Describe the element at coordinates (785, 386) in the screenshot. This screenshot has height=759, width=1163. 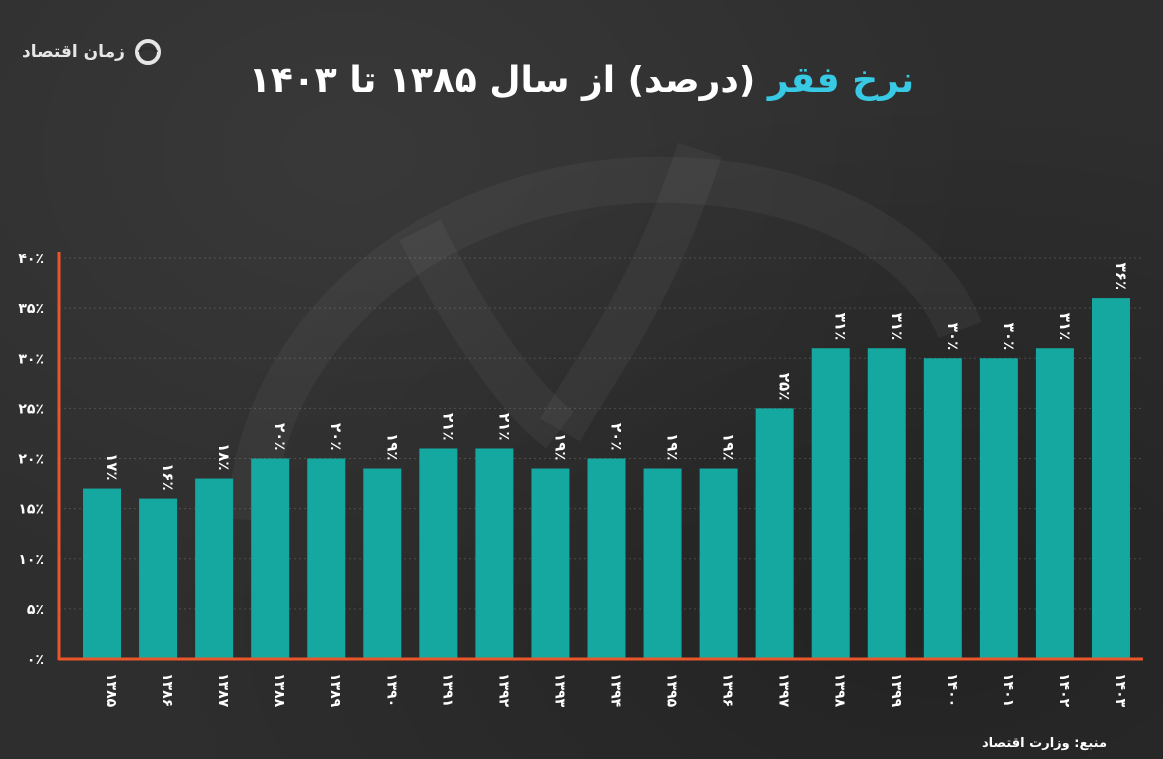
I see `bar-value-label: ۲۵٪` at that location.